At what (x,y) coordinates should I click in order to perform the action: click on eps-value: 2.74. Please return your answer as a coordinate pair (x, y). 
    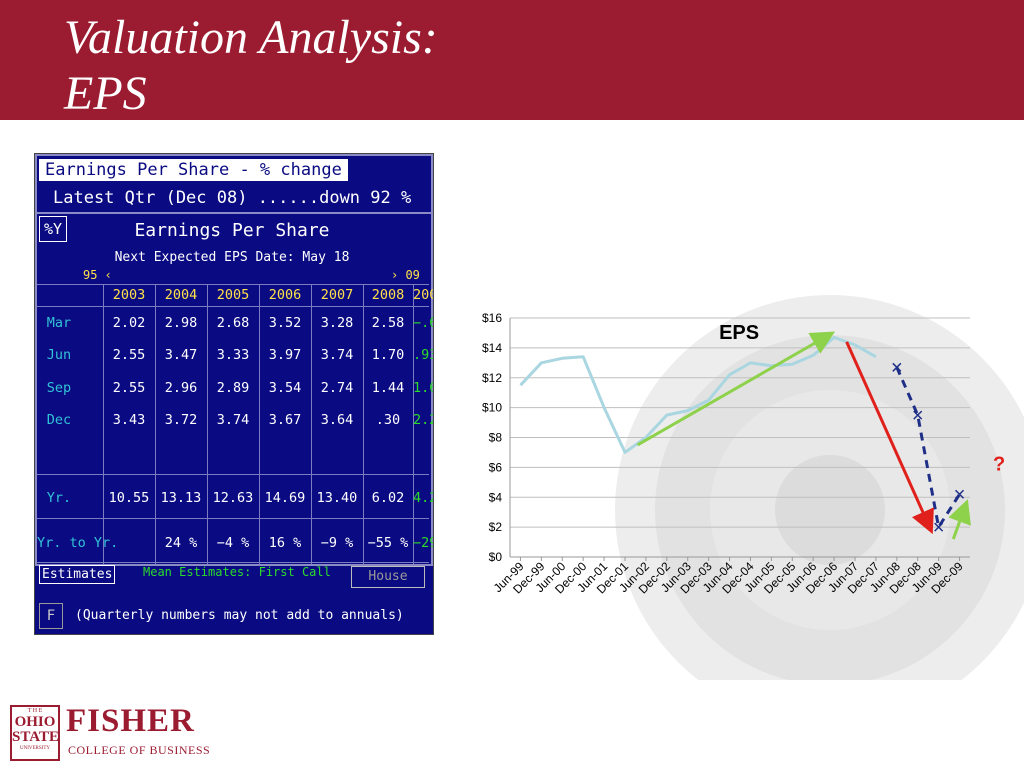
    Looking at the image, I should click on (337, 388).